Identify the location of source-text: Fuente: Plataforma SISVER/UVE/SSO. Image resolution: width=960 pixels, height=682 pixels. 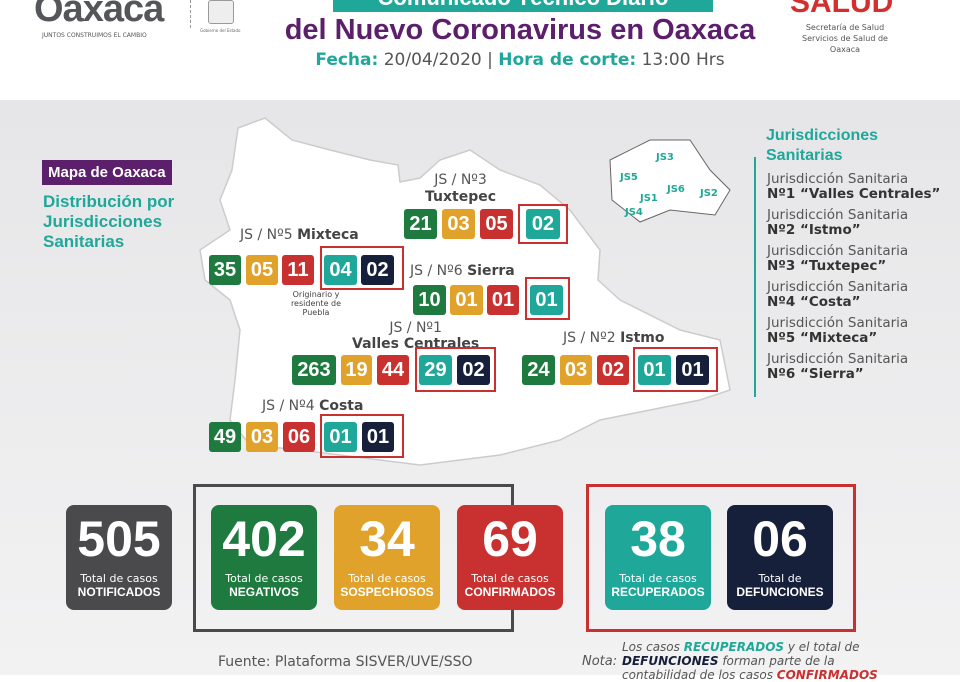
(345, 662).